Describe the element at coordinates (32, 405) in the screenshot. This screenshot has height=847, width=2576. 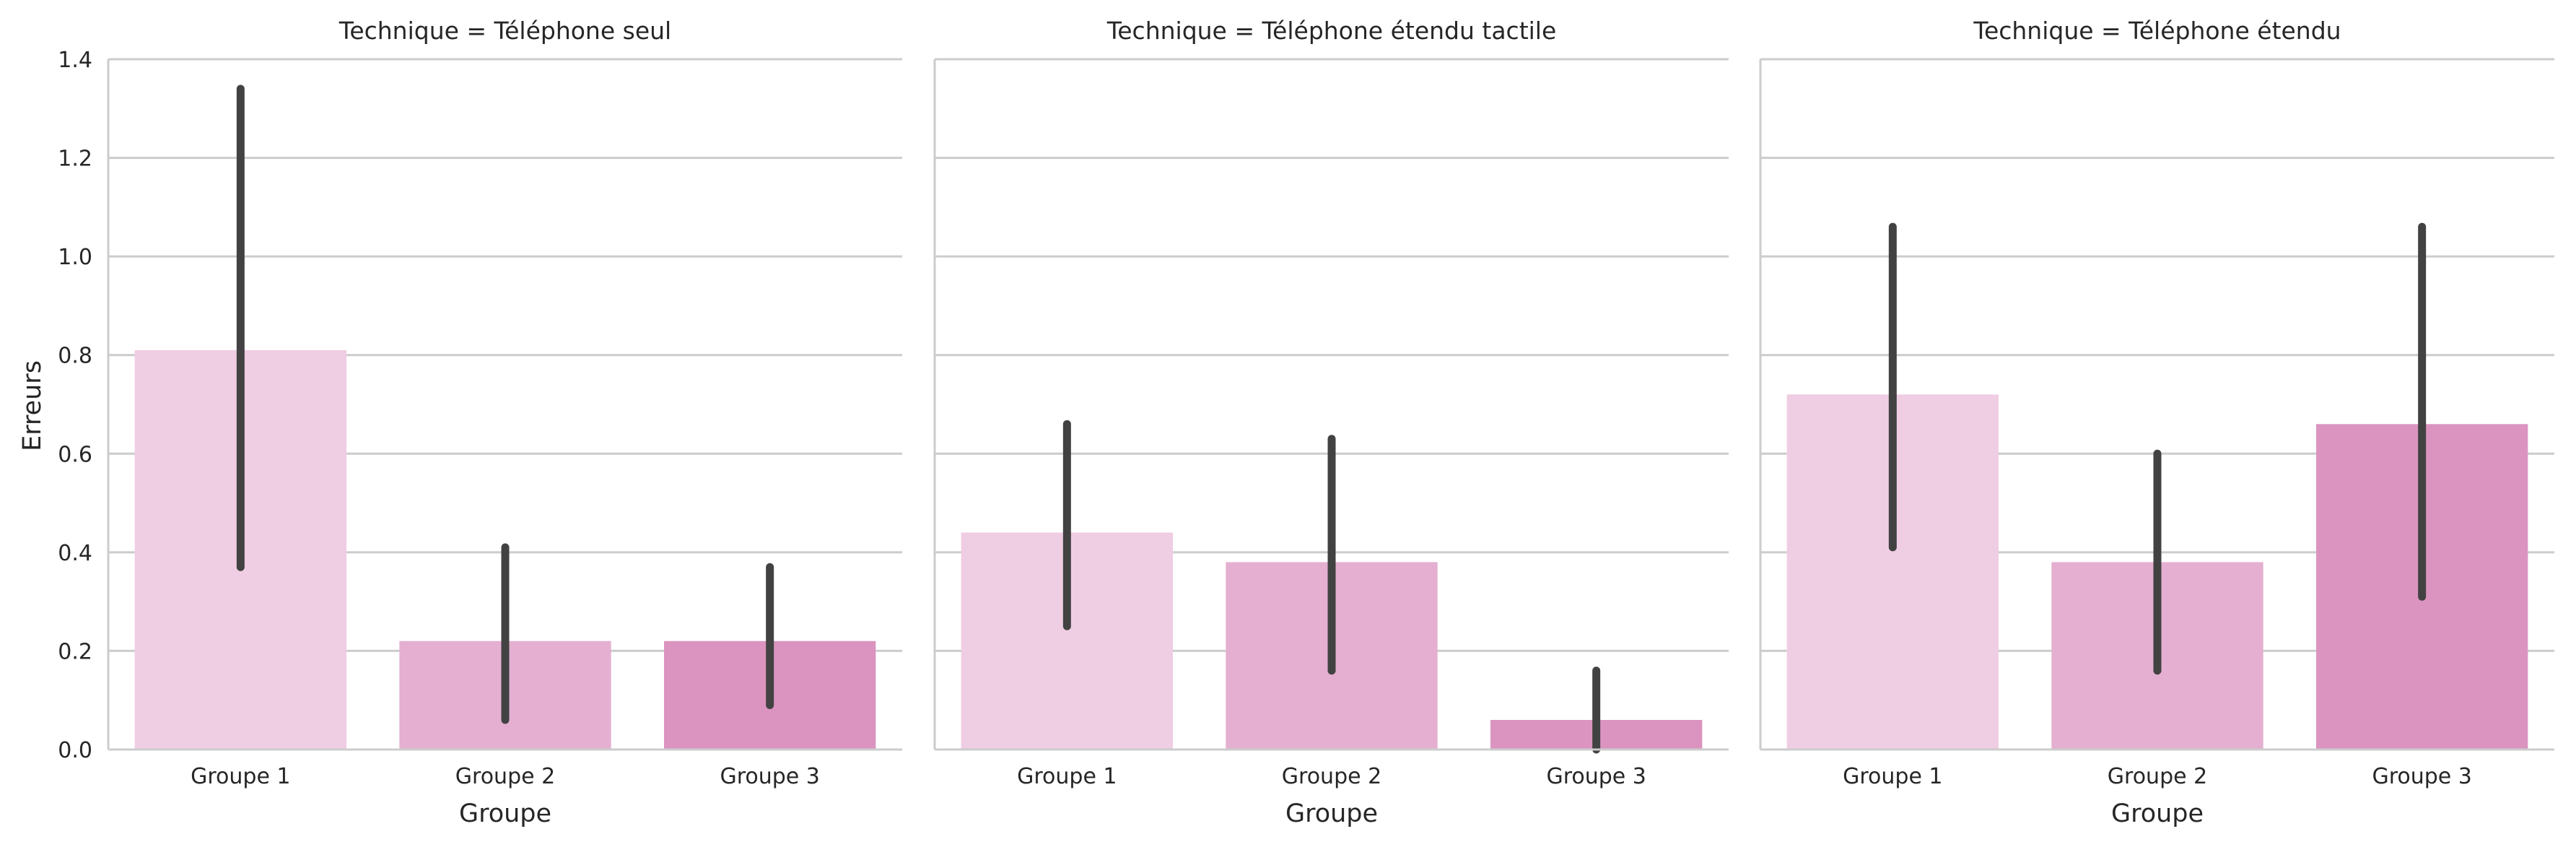
I see `y-axis-label: Erreurs` at that location.